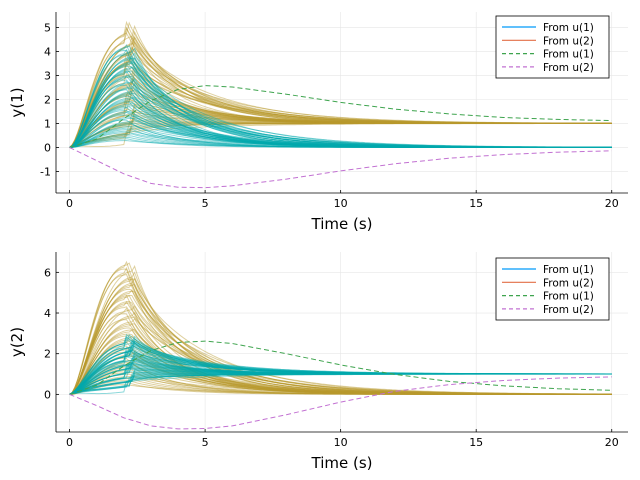  What do you see at coordinates (342, 463) in the screenshot?
I see `x-axis-label: Time (s)` at bounding box center [342, 463].